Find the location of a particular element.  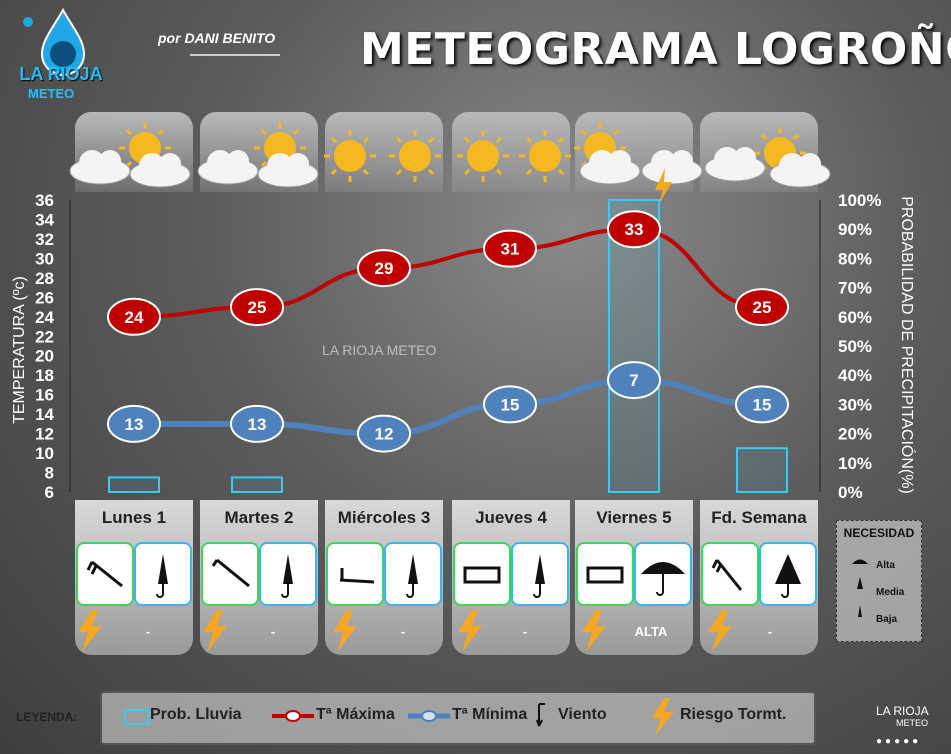

y2-tick-label: 10% is located at coordinates (855, 463).